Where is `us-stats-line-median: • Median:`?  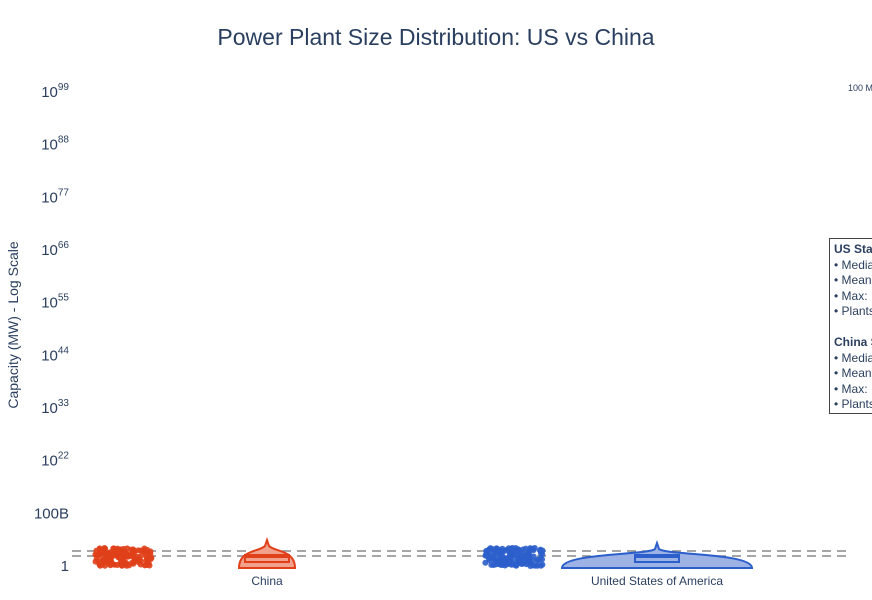
us-stats-line-median: • Median: is located at coordinates (853, 264).